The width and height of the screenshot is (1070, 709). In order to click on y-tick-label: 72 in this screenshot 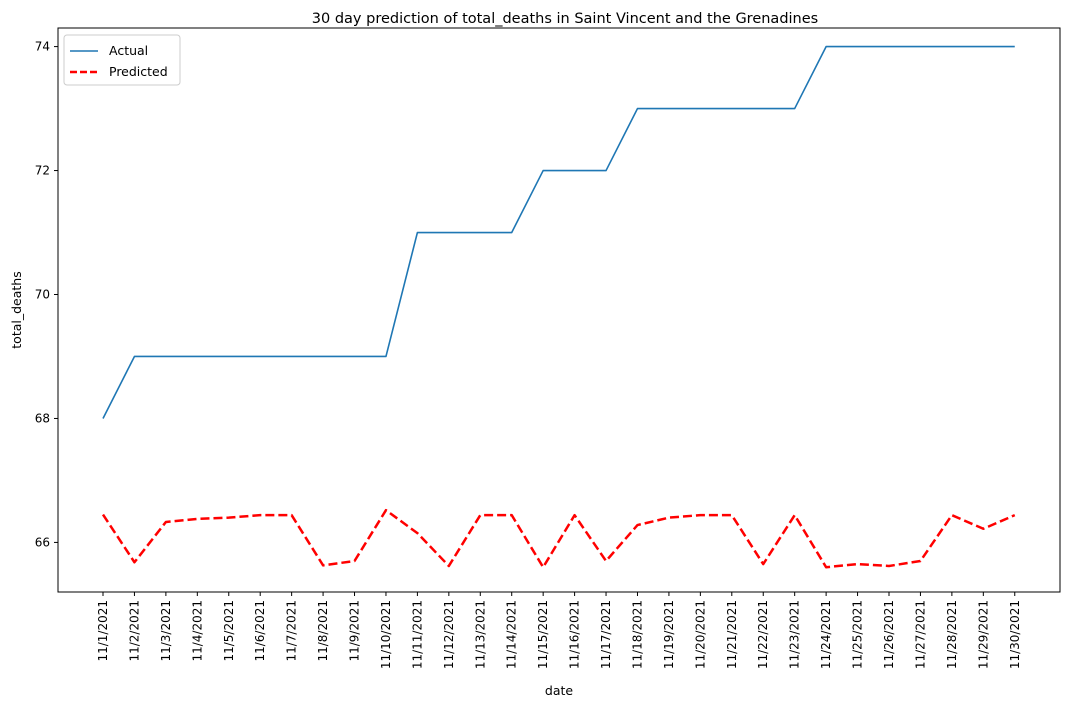, I will do `click(42, 171)`.